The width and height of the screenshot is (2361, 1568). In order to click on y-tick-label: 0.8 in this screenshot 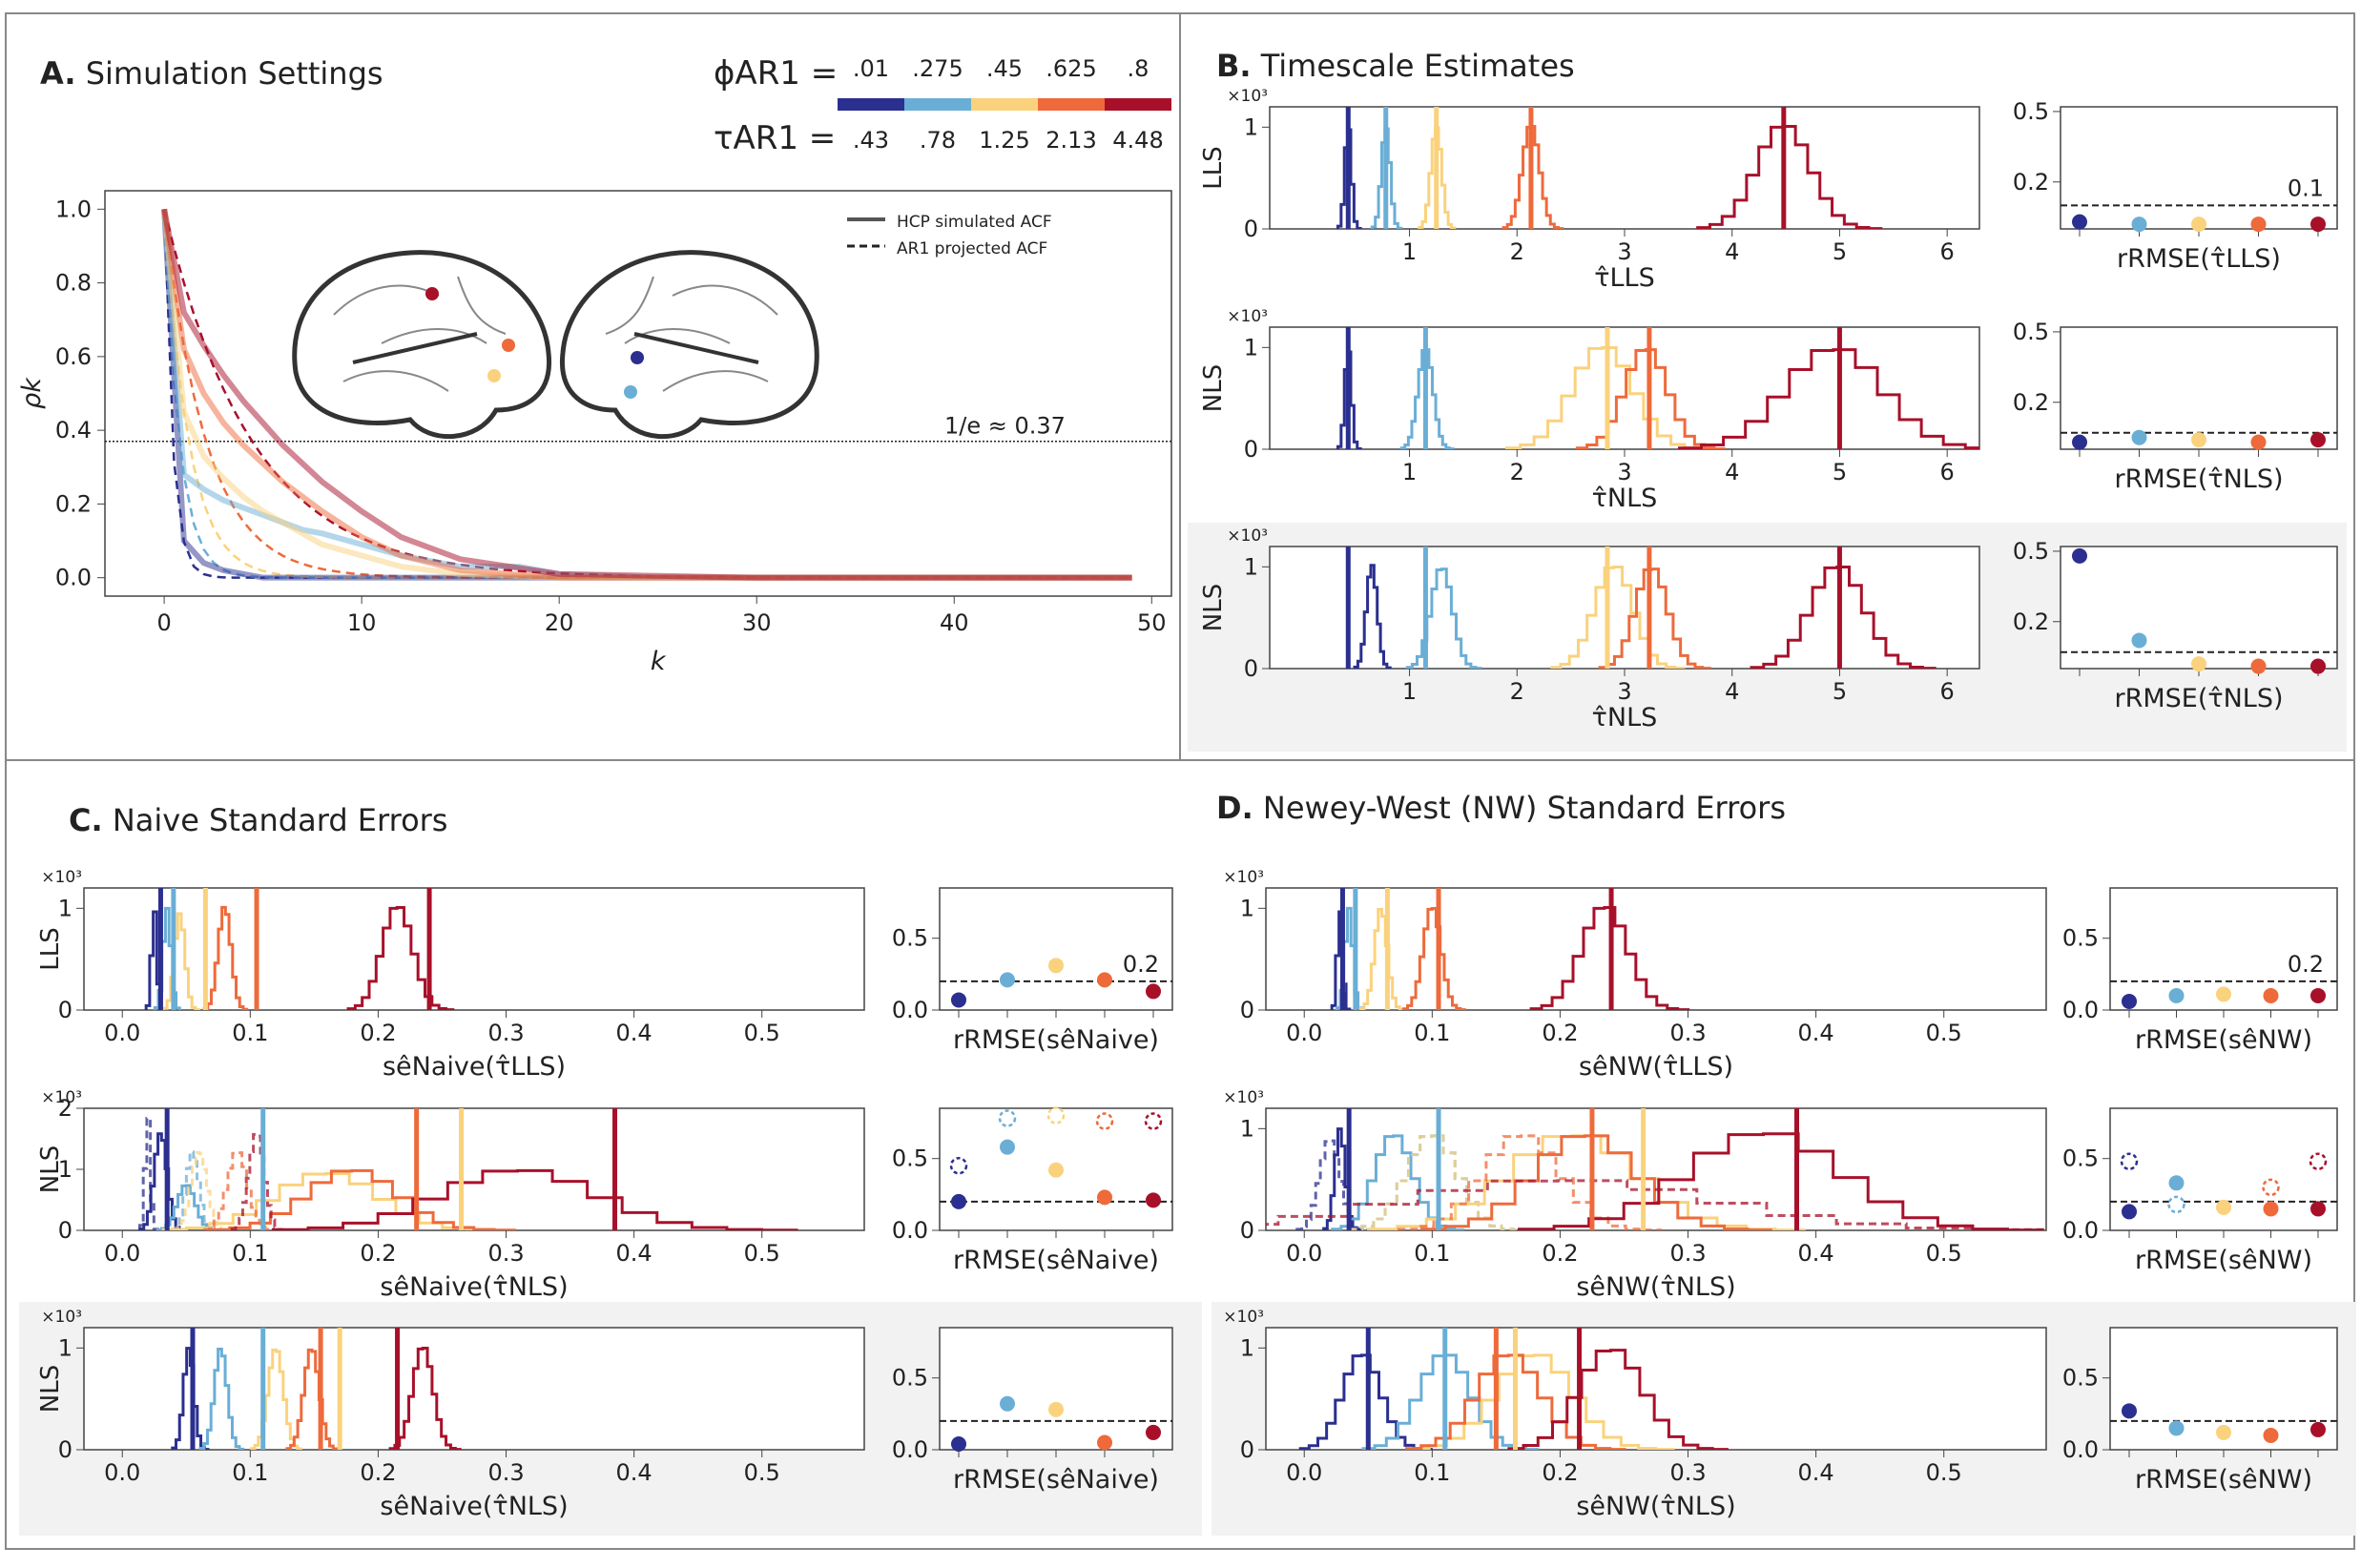, I will do `click(73, 283)`.